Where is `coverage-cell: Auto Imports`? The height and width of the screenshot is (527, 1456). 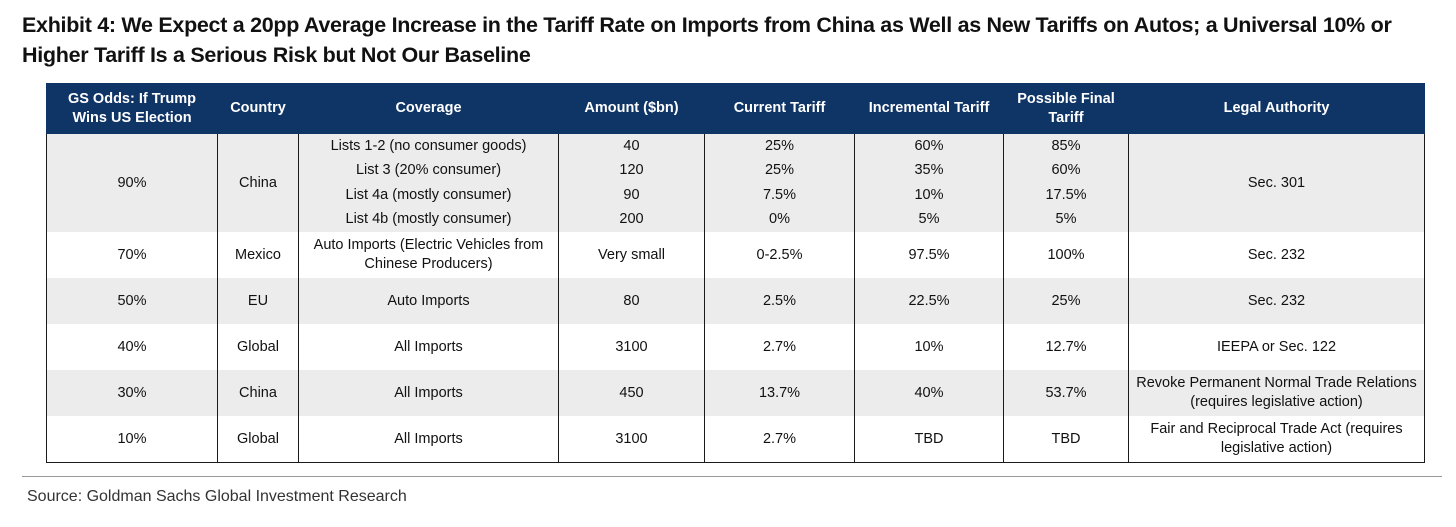
coverage-cell: Auto Imports is located at coordinates (428, 301).